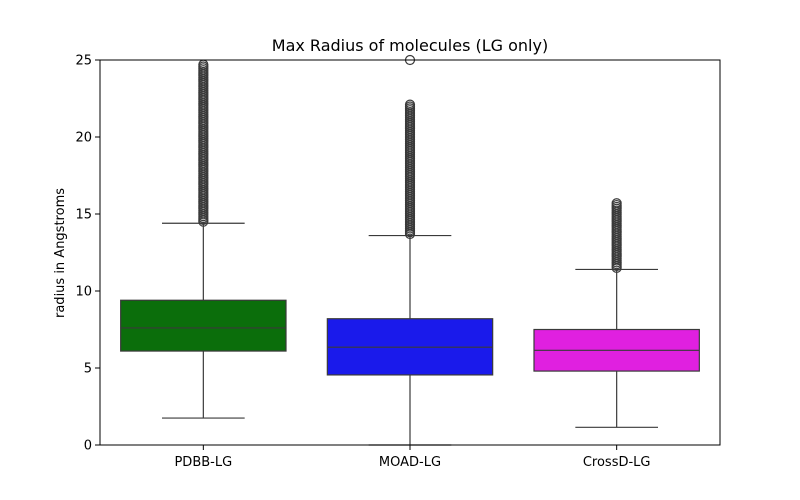 The image size is (800, 500). What do you see at coordinates (203, 325) in the screenshot?
I see `box-iqr` at bounding box center [203, 325].